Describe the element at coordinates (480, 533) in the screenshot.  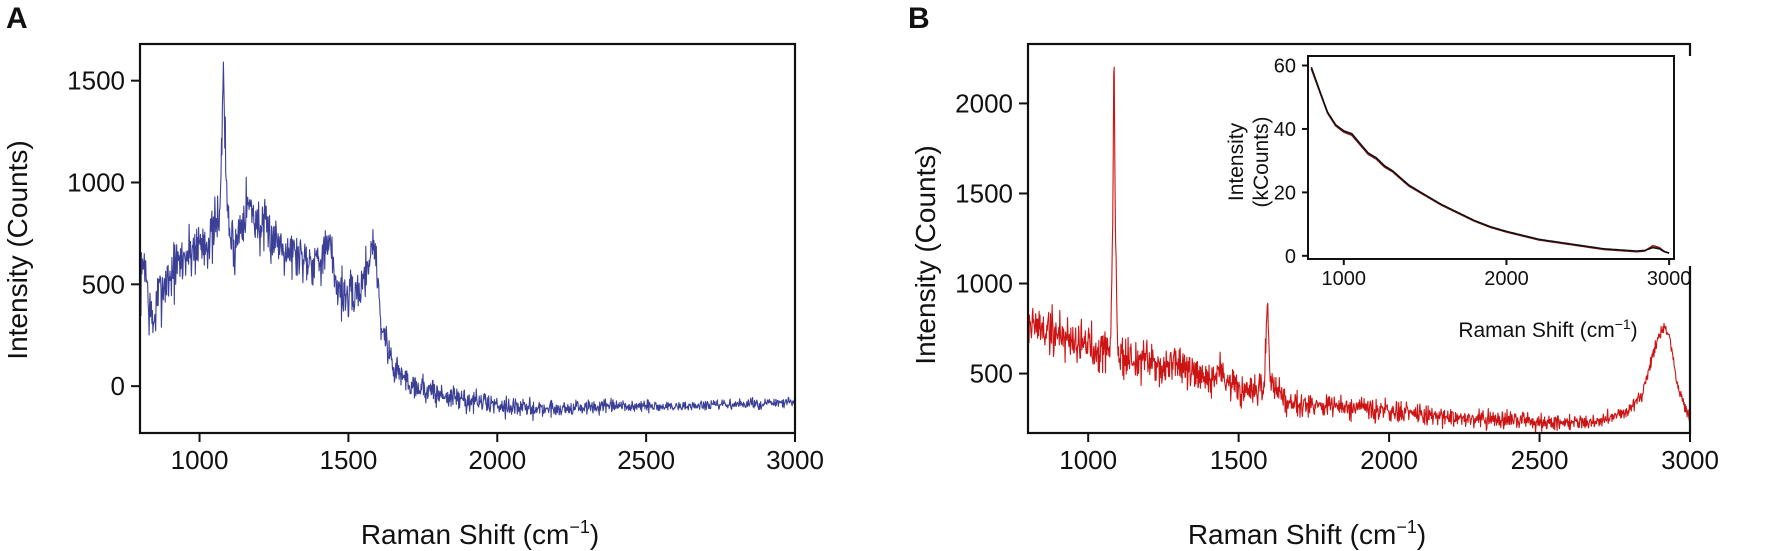
I see `panel-a-x-axis-title: Raman Shift (cm−1)` at that location.